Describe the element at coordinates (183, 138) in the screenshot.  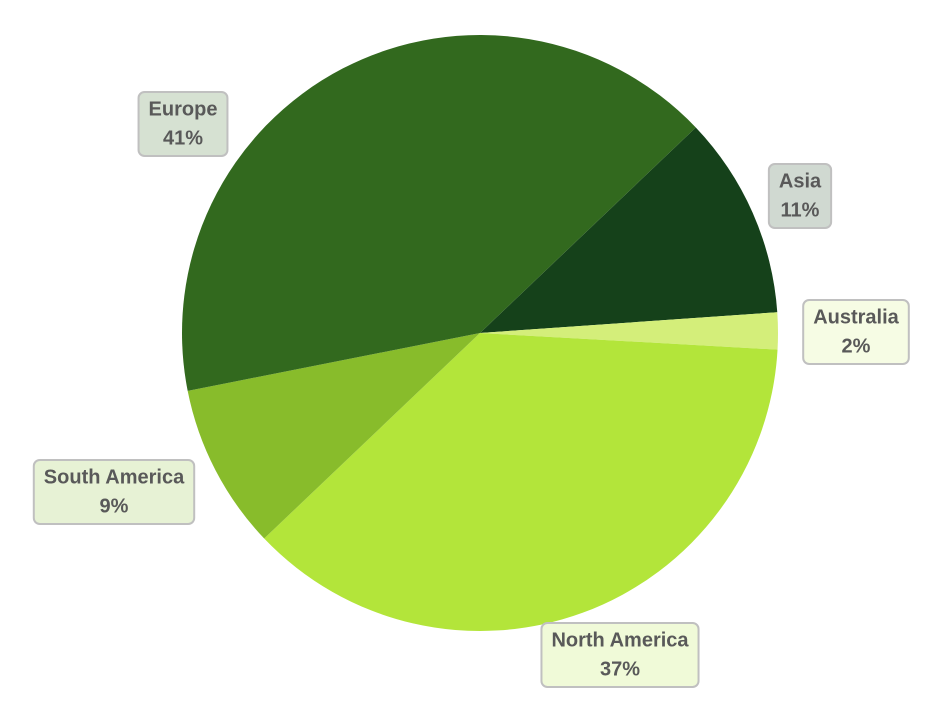
I see `label-value: 41%` at that location.